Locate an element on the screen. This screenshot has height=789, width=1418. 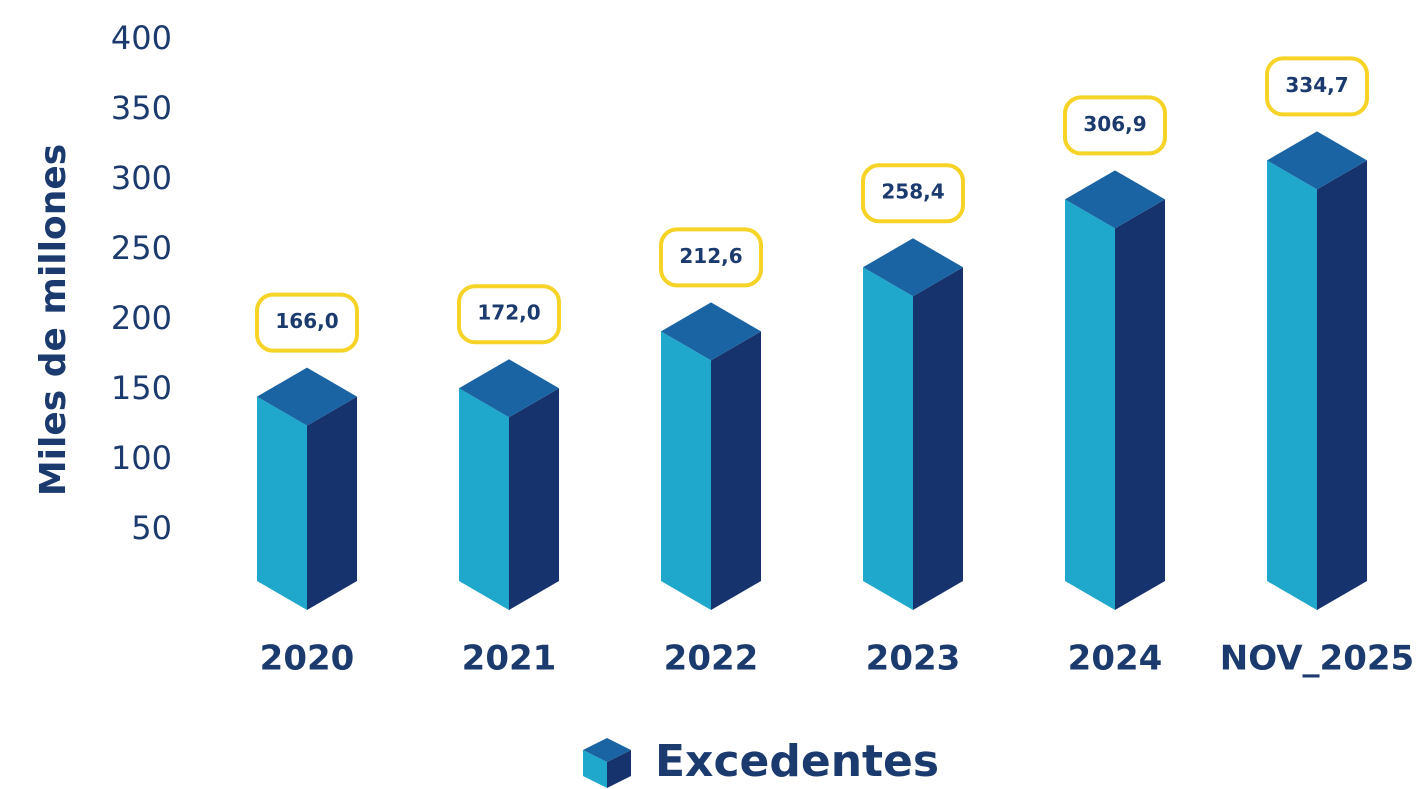
value-label: 306,9 is located at coordinates (1114, 124).